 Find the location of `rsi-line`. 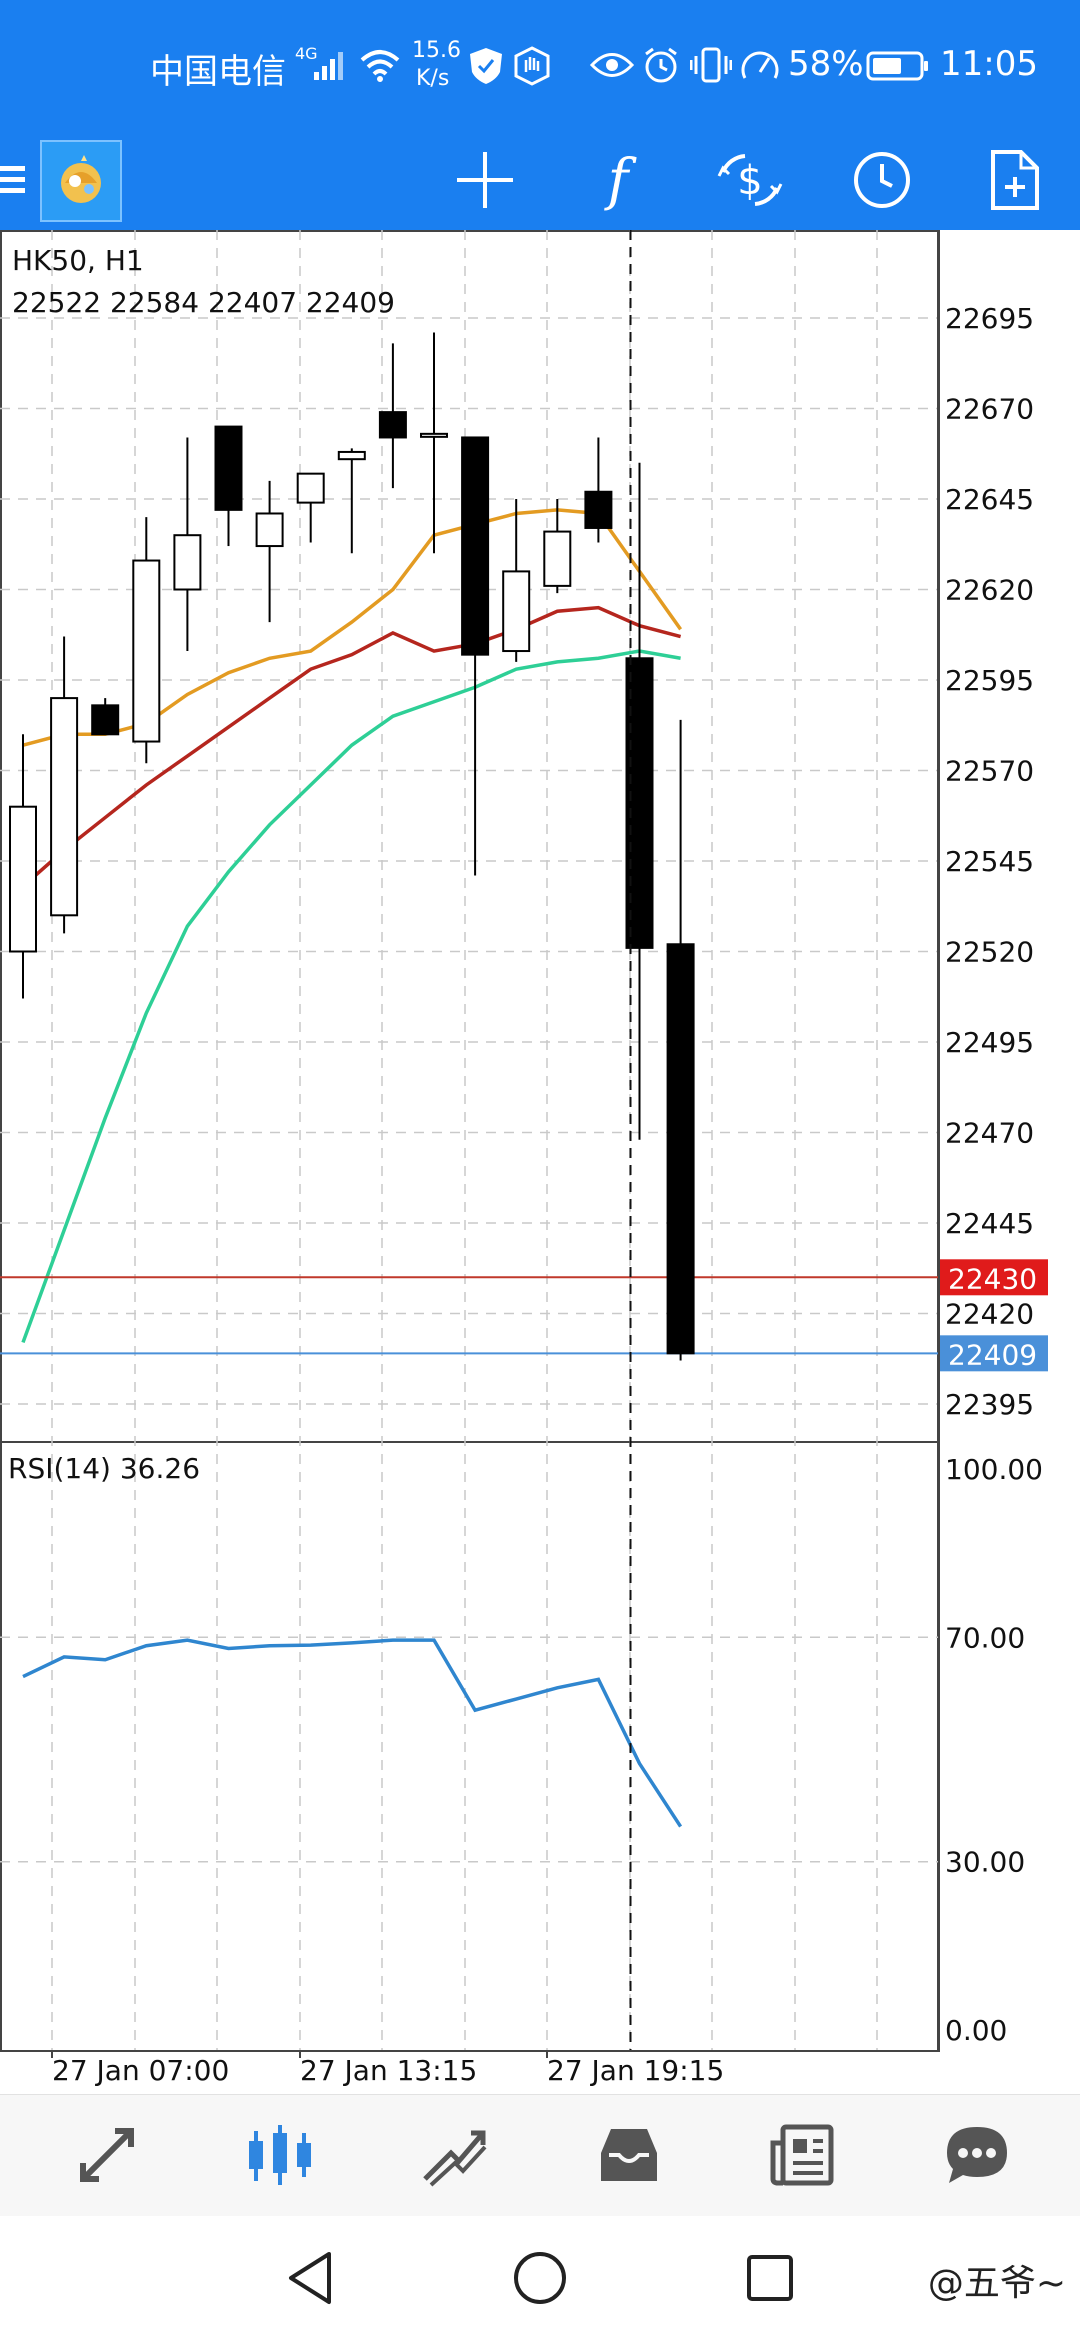

rsi-line is located at coordinates (352, 1733).